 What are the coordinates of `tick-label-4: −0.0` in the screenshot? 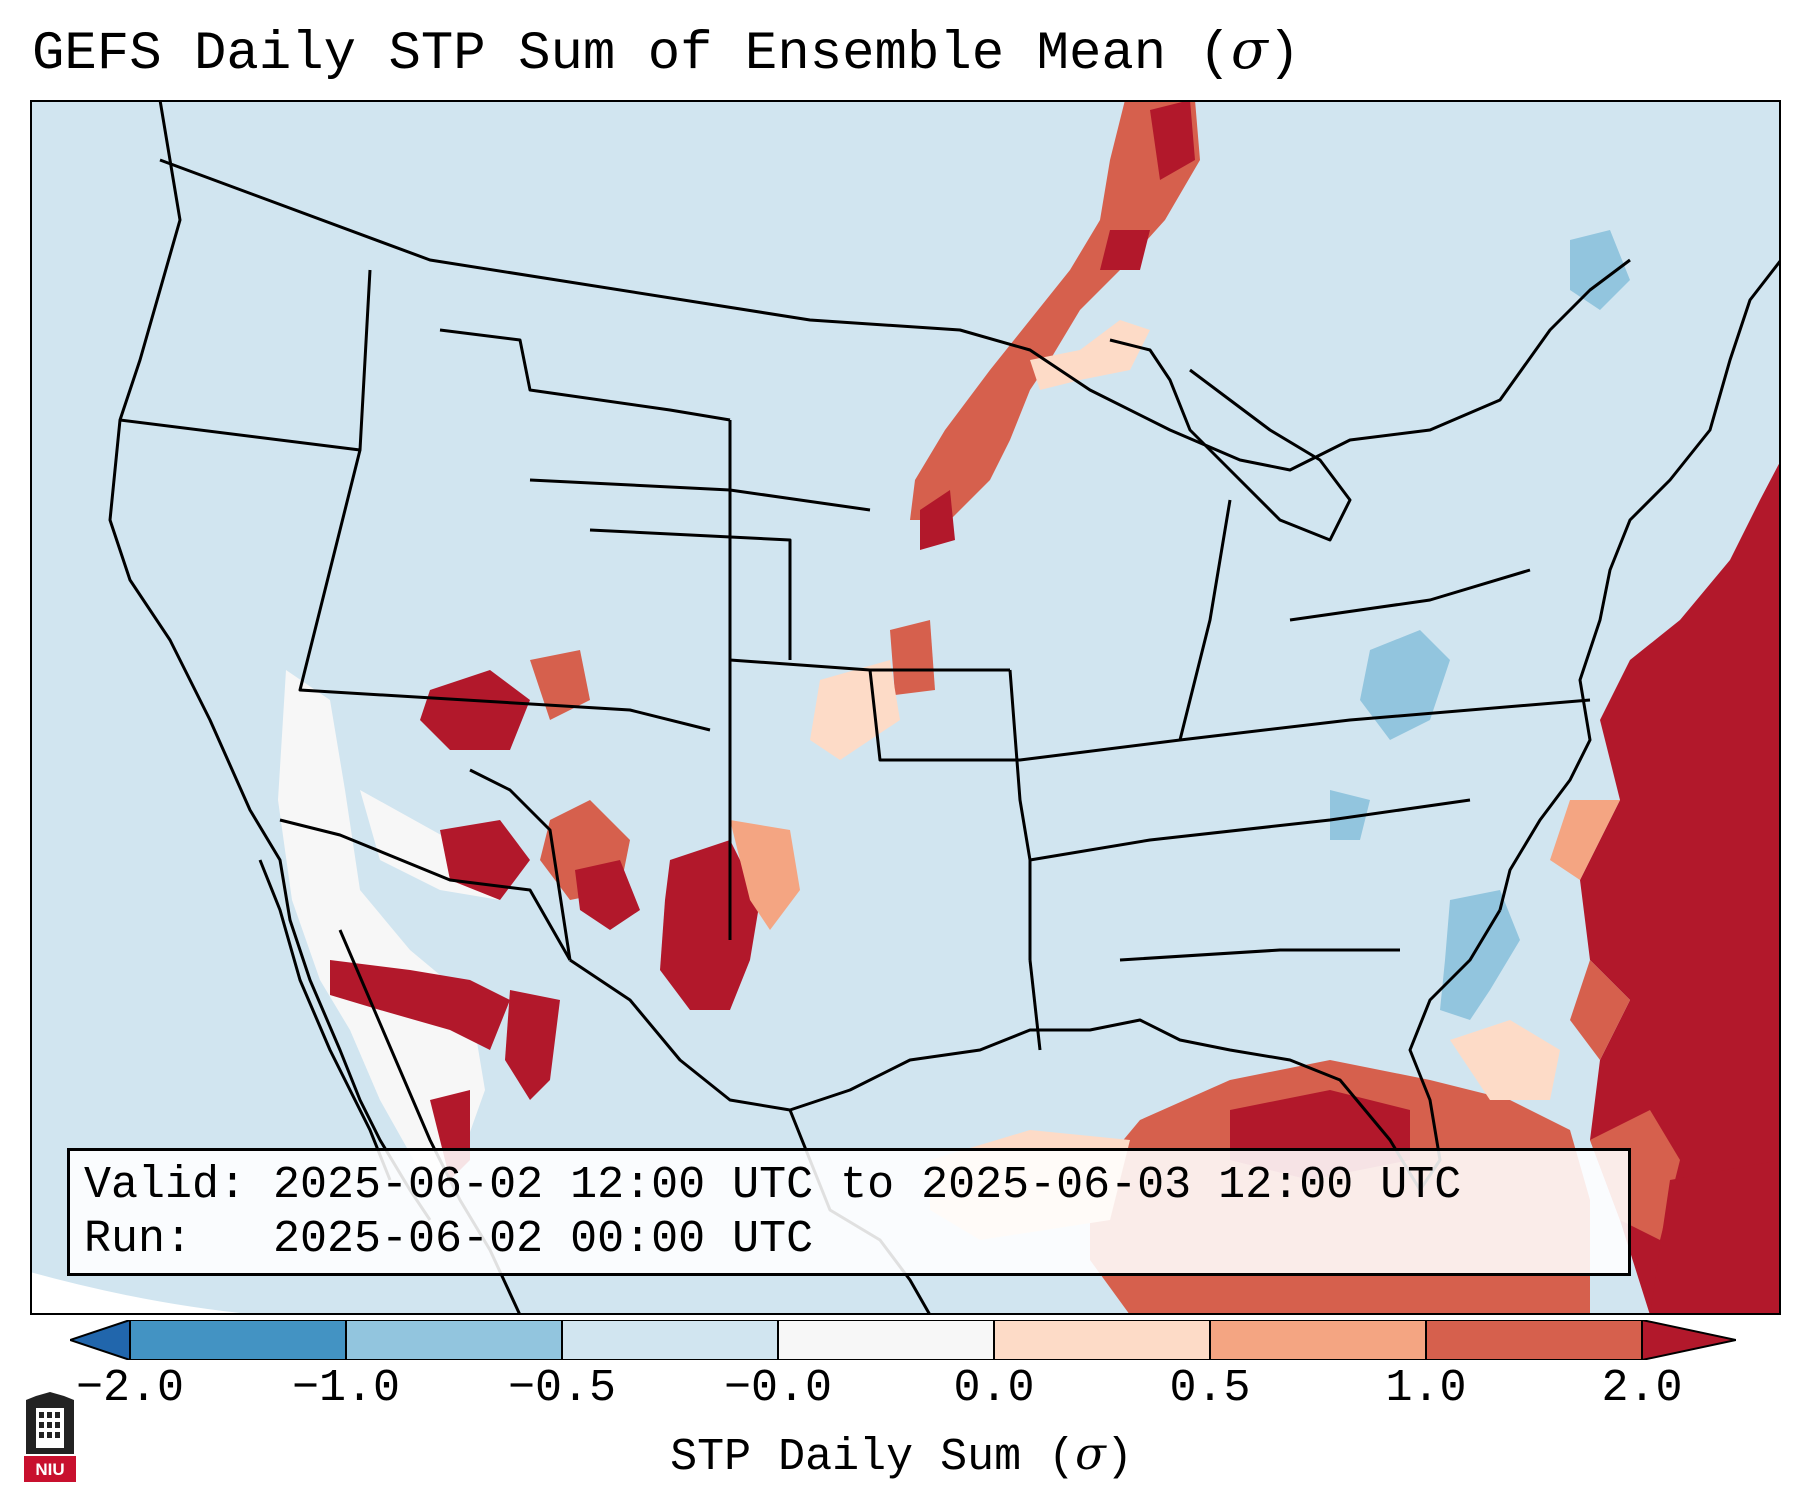 It's located at (778, 1388).